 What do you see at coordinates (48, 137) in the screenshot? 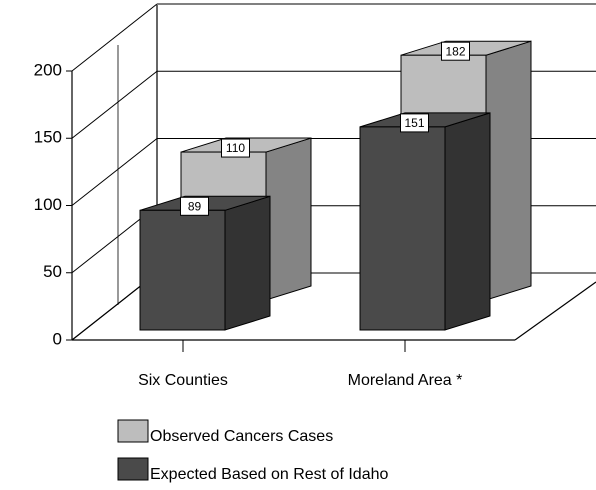
I see `y-tick-label: 150` at bounding box center [48, 137].